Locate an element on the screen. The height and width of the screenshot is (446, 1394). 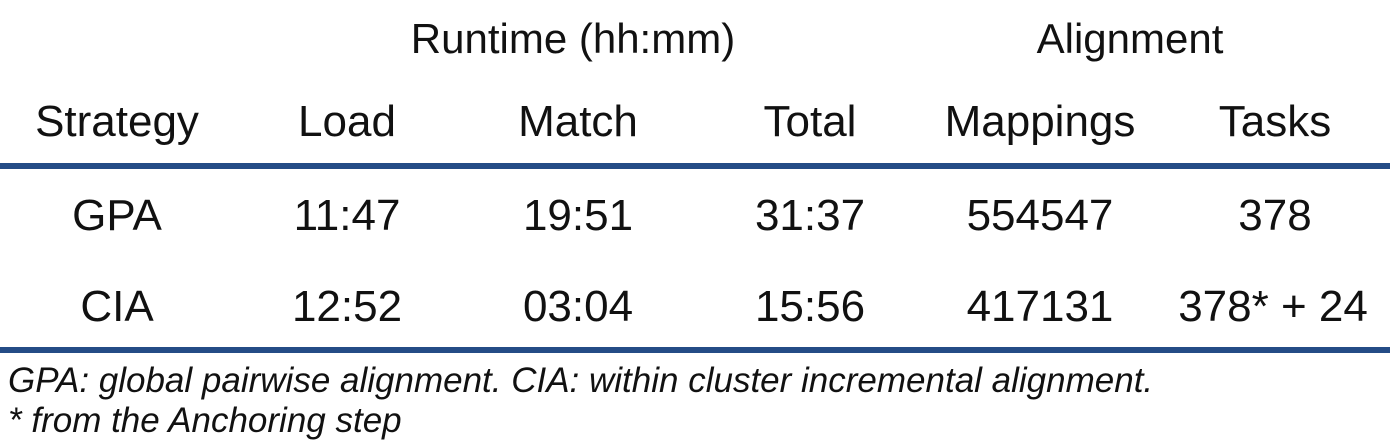
cell-load: 11:47 is located at coordinates (347, 215).